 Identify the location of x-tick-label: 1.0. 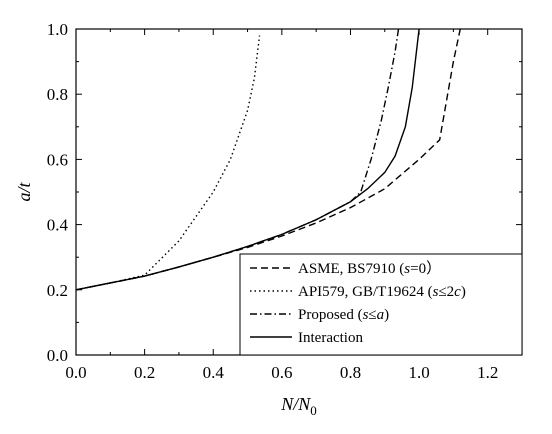
(418, 372).